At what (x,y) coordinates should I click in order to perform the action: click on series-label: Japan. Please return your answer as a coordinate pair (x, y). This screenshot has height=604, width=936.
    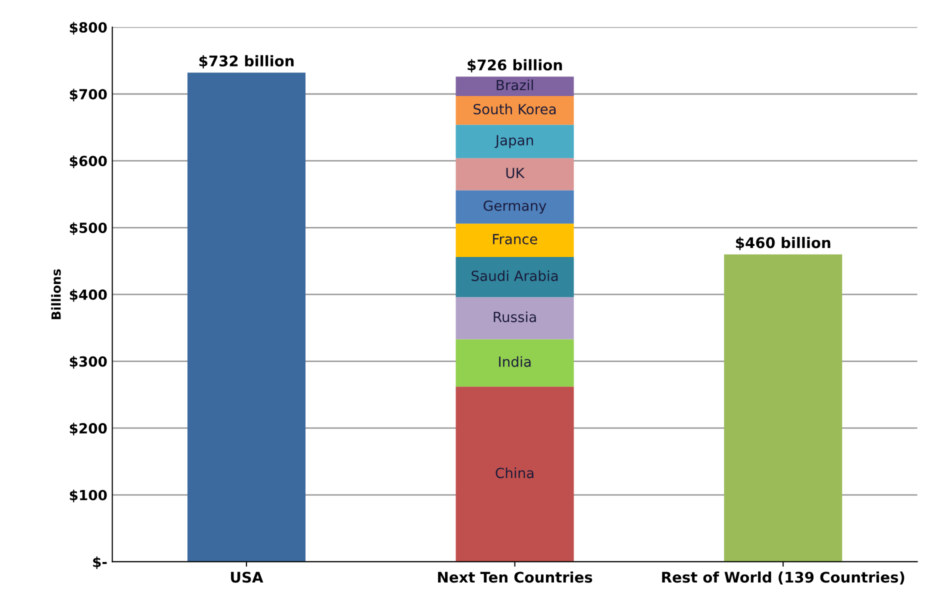
    Looking at the image, I should click on (513, 141).